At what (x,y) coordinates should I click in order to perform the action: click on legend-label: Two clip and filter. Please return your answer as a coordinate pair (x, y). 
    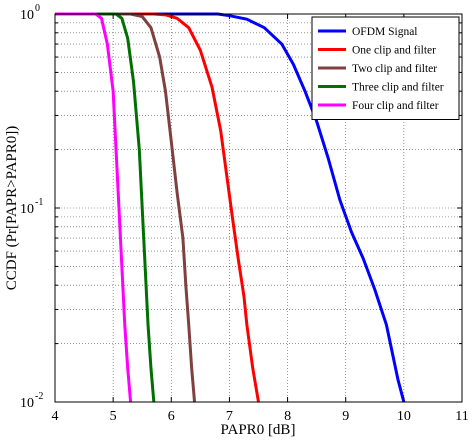
    Looking at the image, I should click on (394, 69).